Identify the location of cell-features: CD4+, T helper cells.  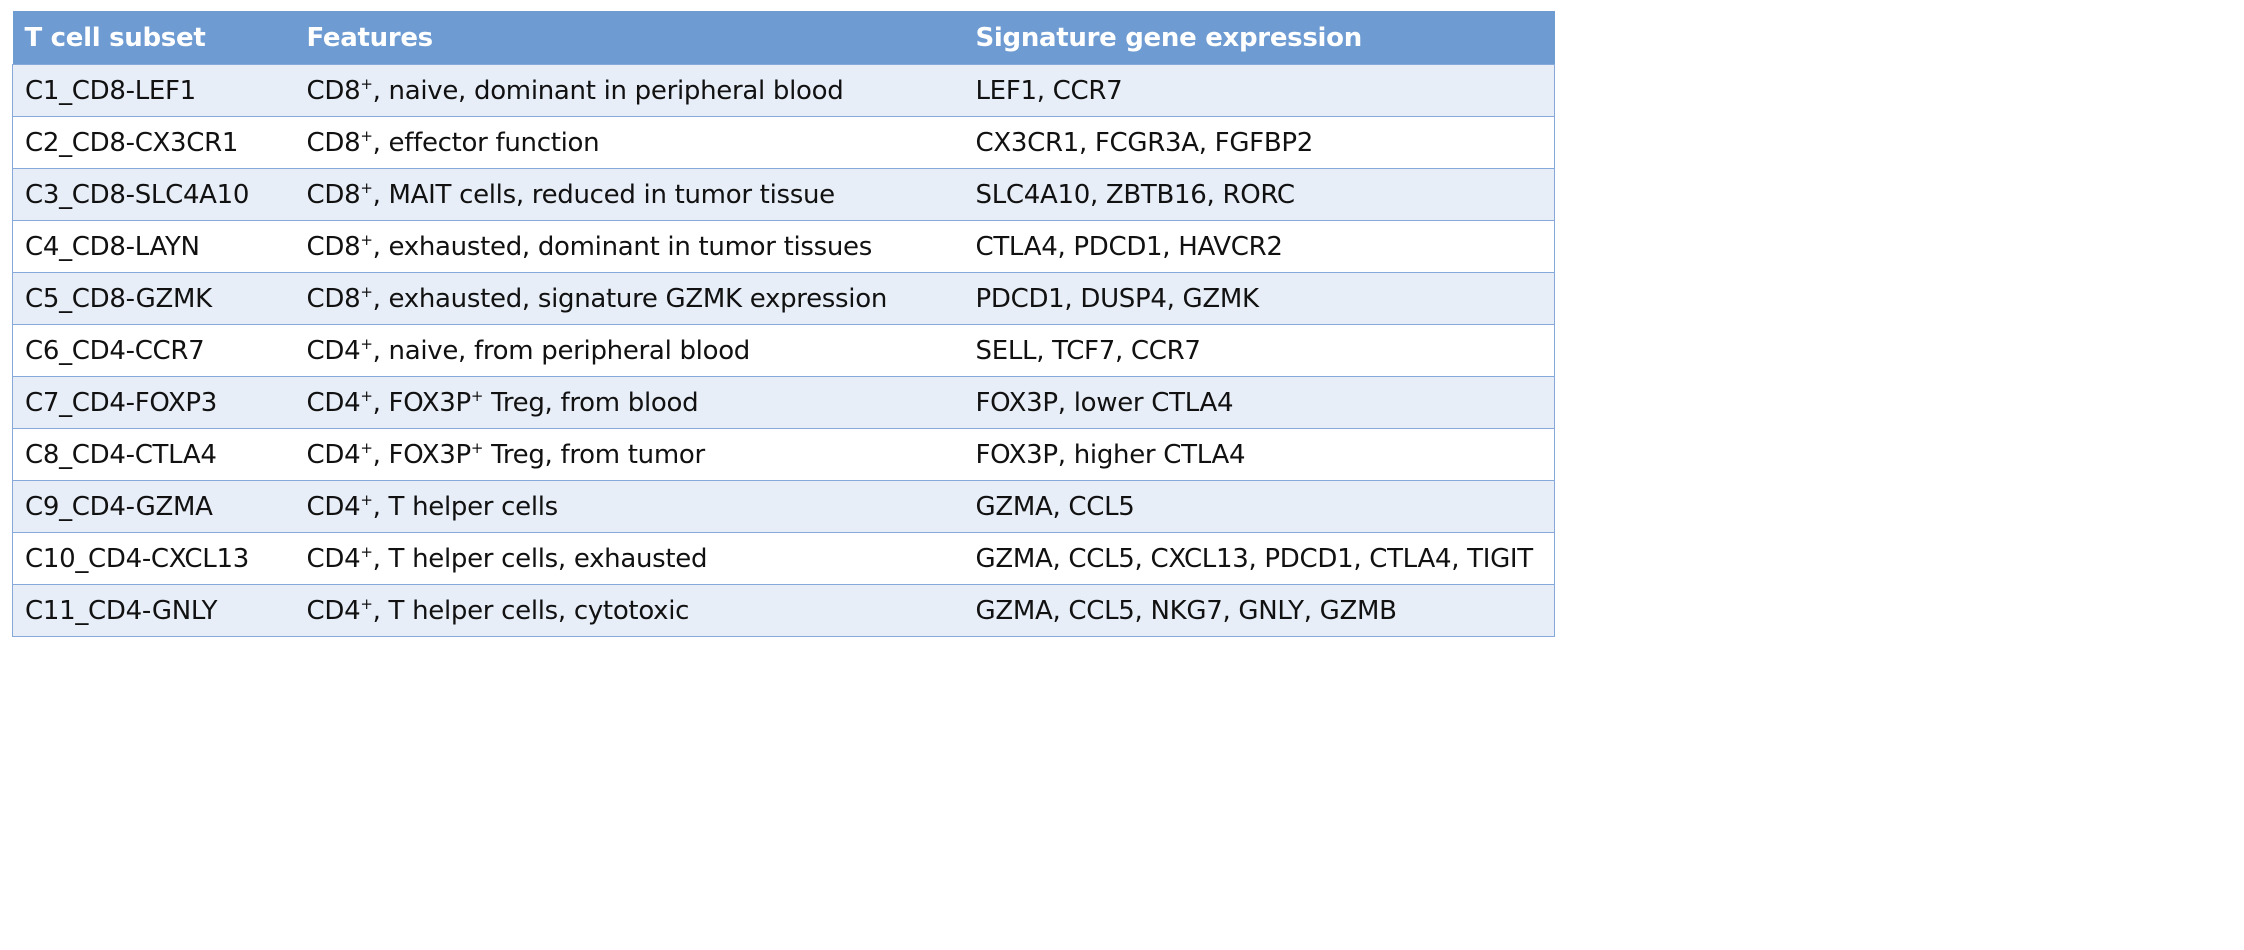
(629, 506).